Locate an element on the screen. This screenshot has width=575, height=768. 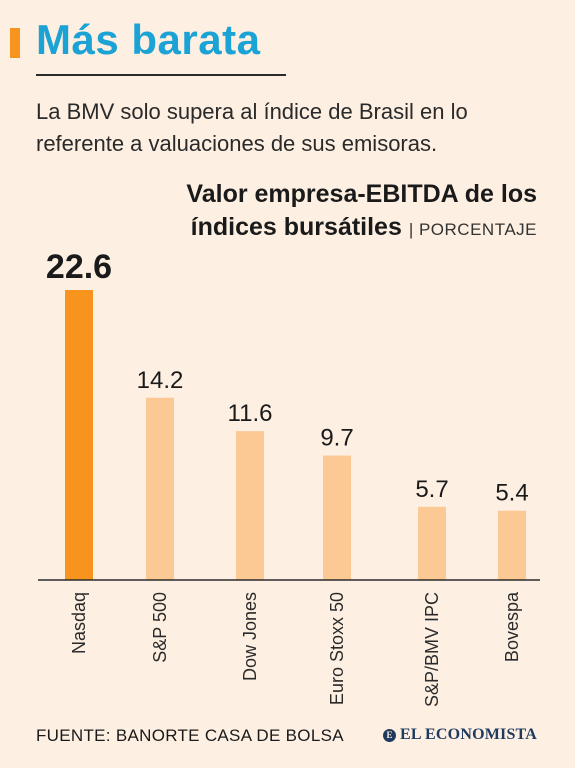
value-label: 22.6 is located at coordinates (79, 267).